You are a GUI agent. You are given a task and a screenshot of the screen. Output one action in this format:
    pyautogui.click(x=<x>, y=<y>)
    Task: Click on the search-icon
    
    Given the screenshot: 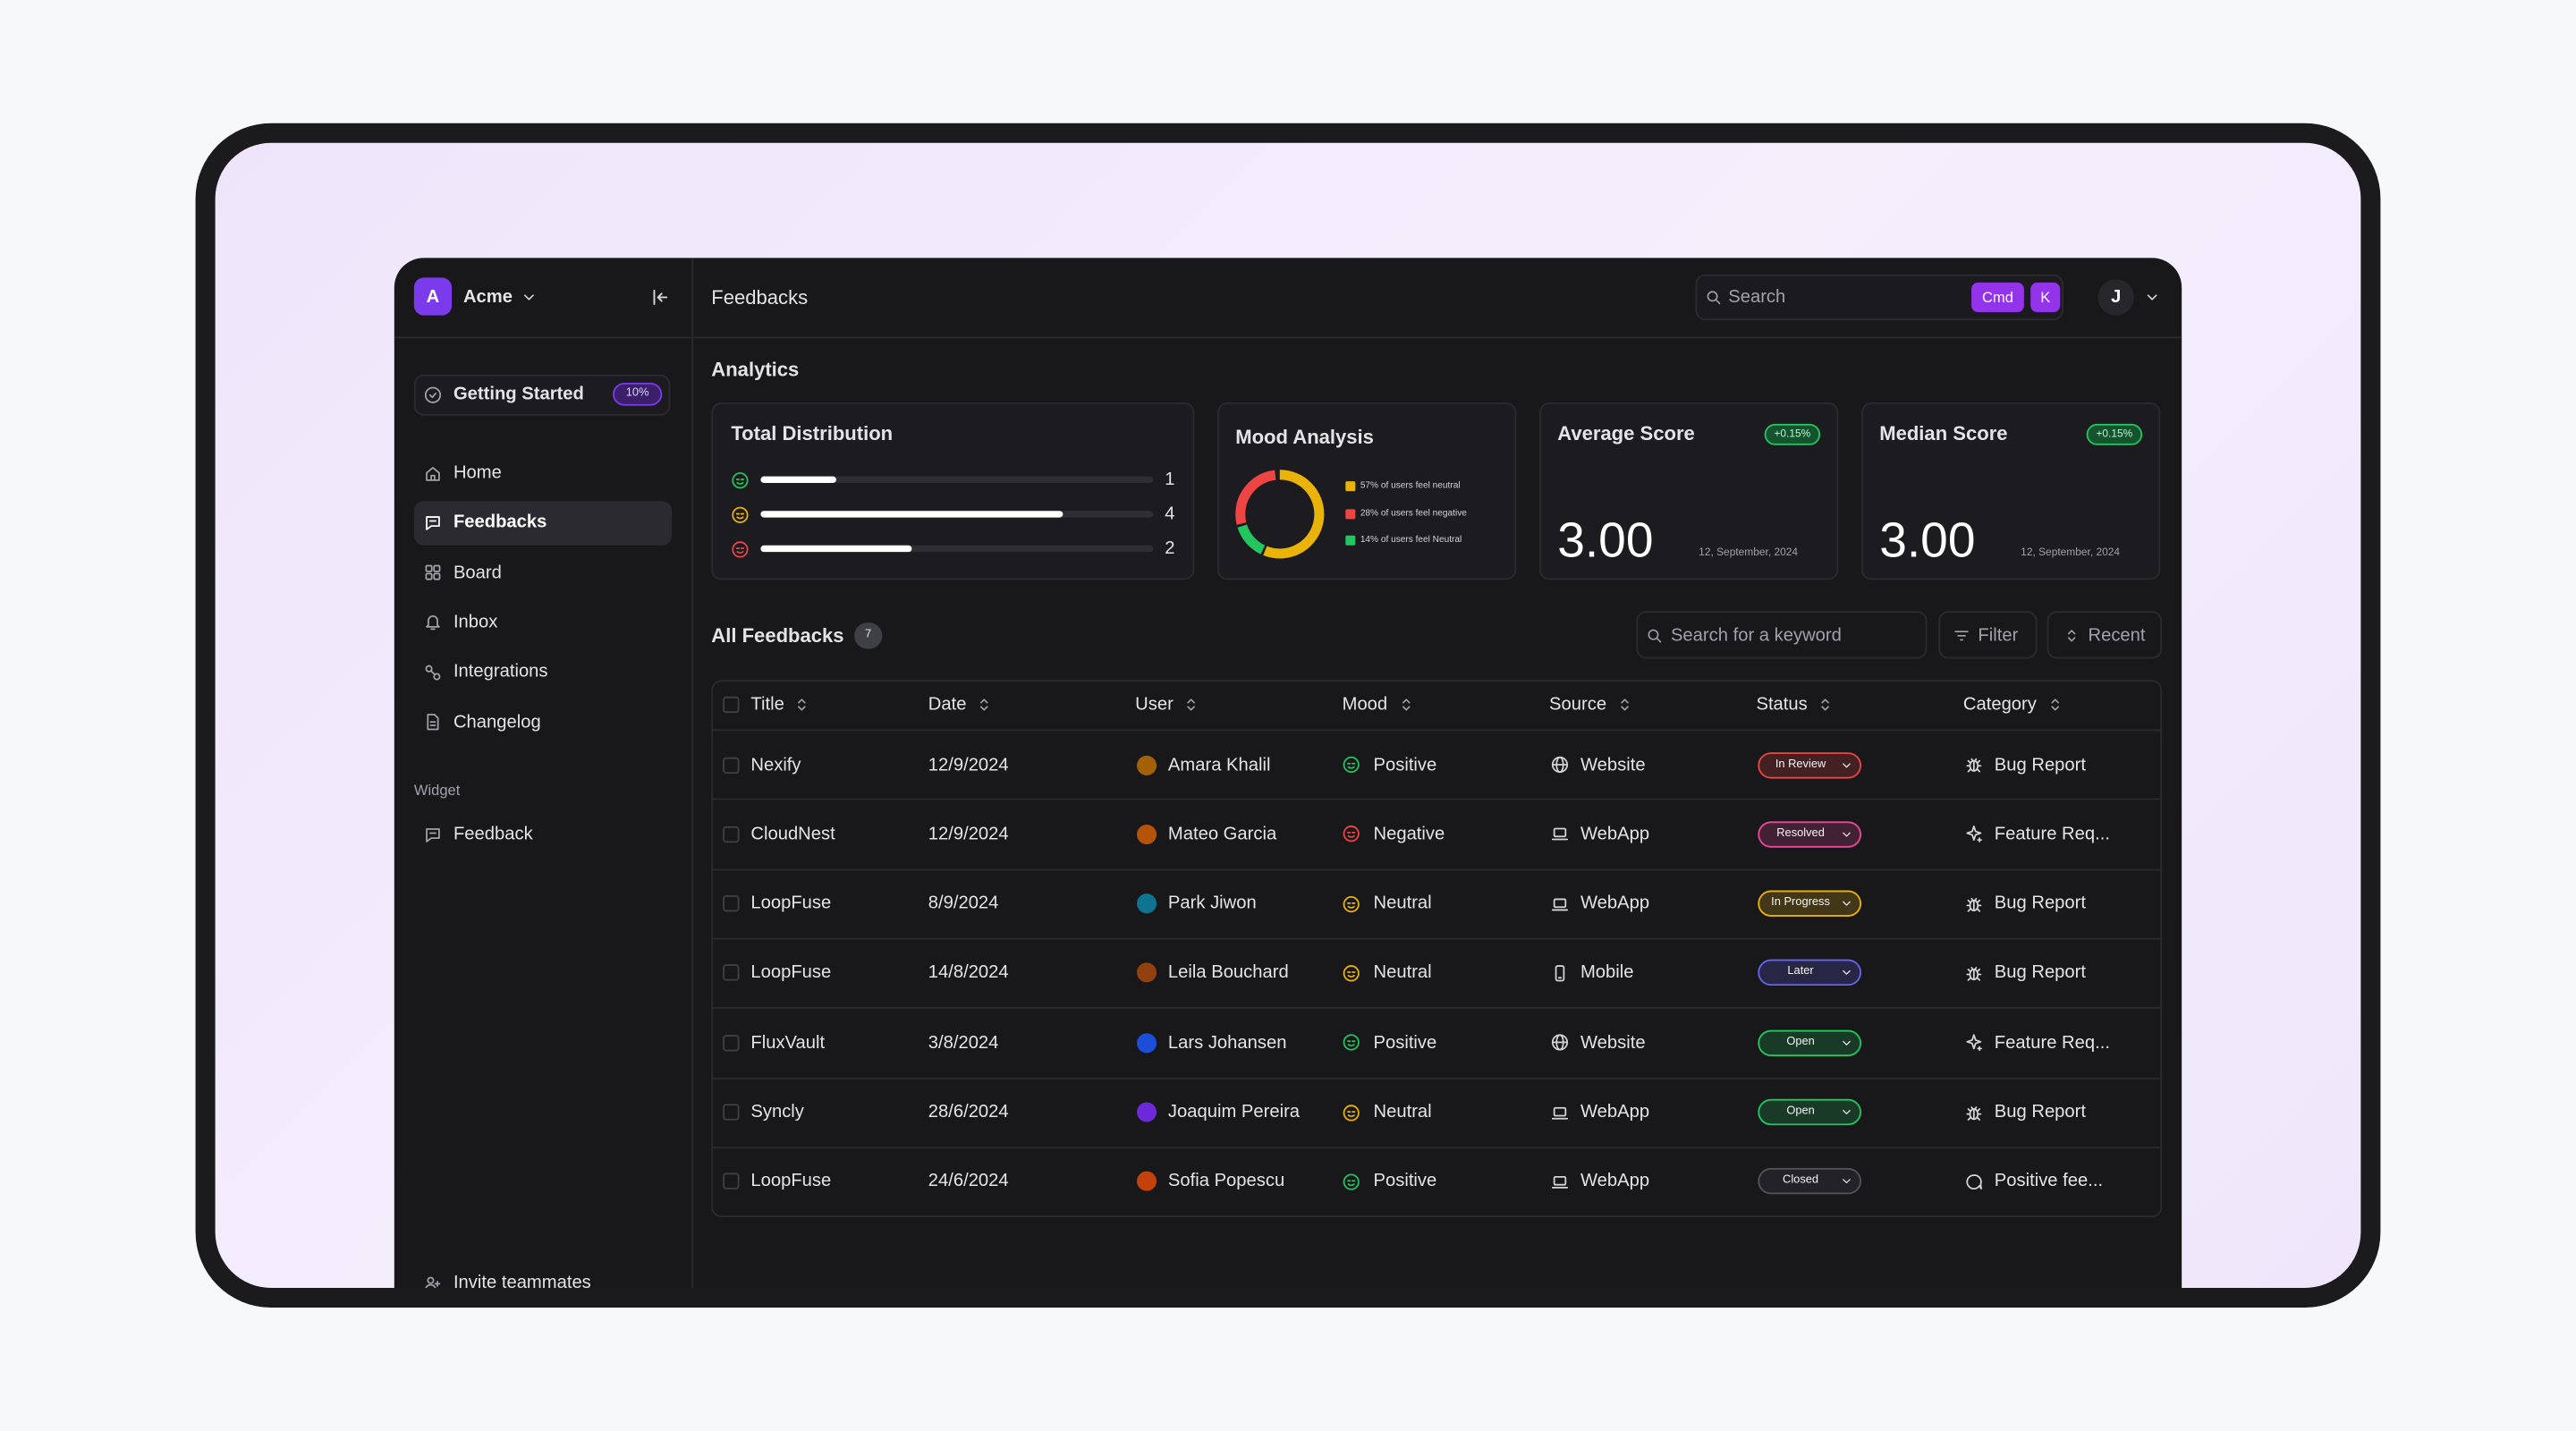 What is the action you would take?
    pyautogui.click(x=1655, y=636)
    